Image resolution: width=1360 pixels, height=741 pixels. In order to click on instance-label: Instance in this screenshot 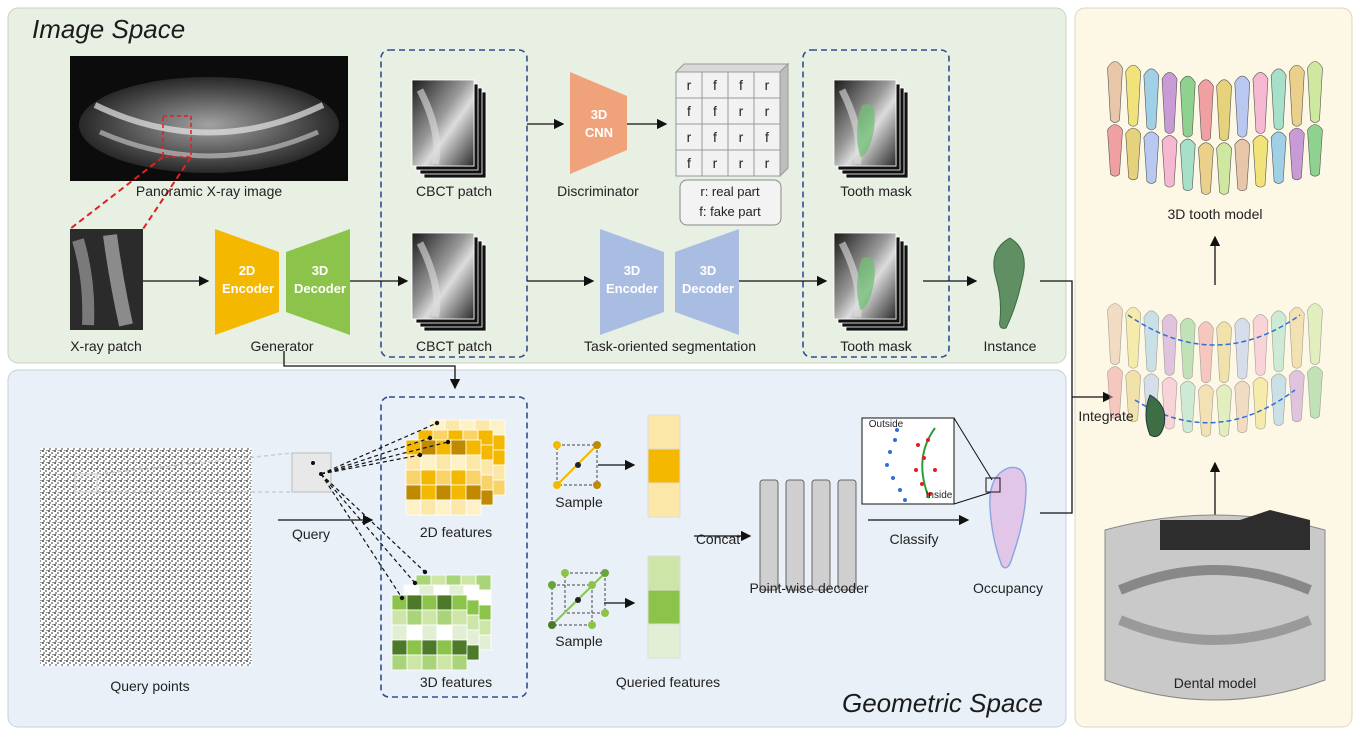, I will do `click(1010, 346)`.